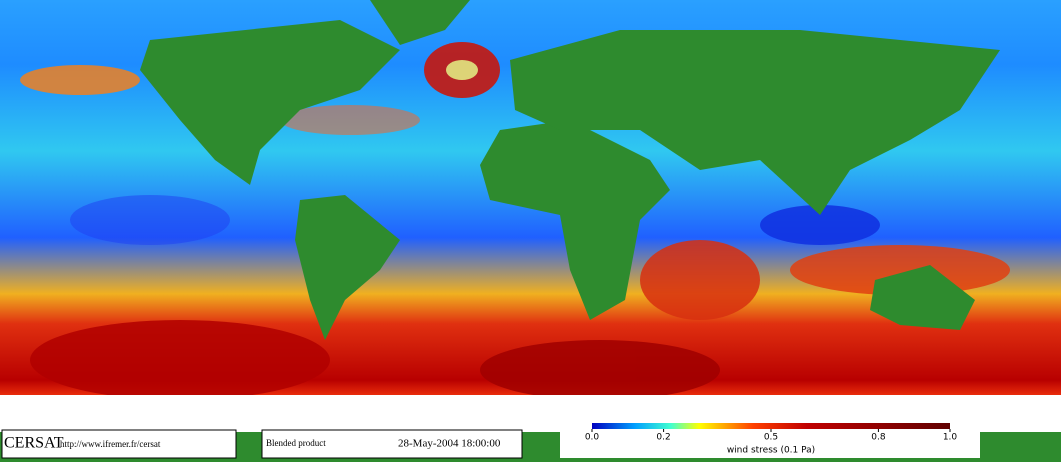 This screenshot has width=1061, height=467. What do you see at coordinates (950, 438) in the screenshot?
I see `colorbar-tick-label: 1.0` at bounding box center [950, 438].